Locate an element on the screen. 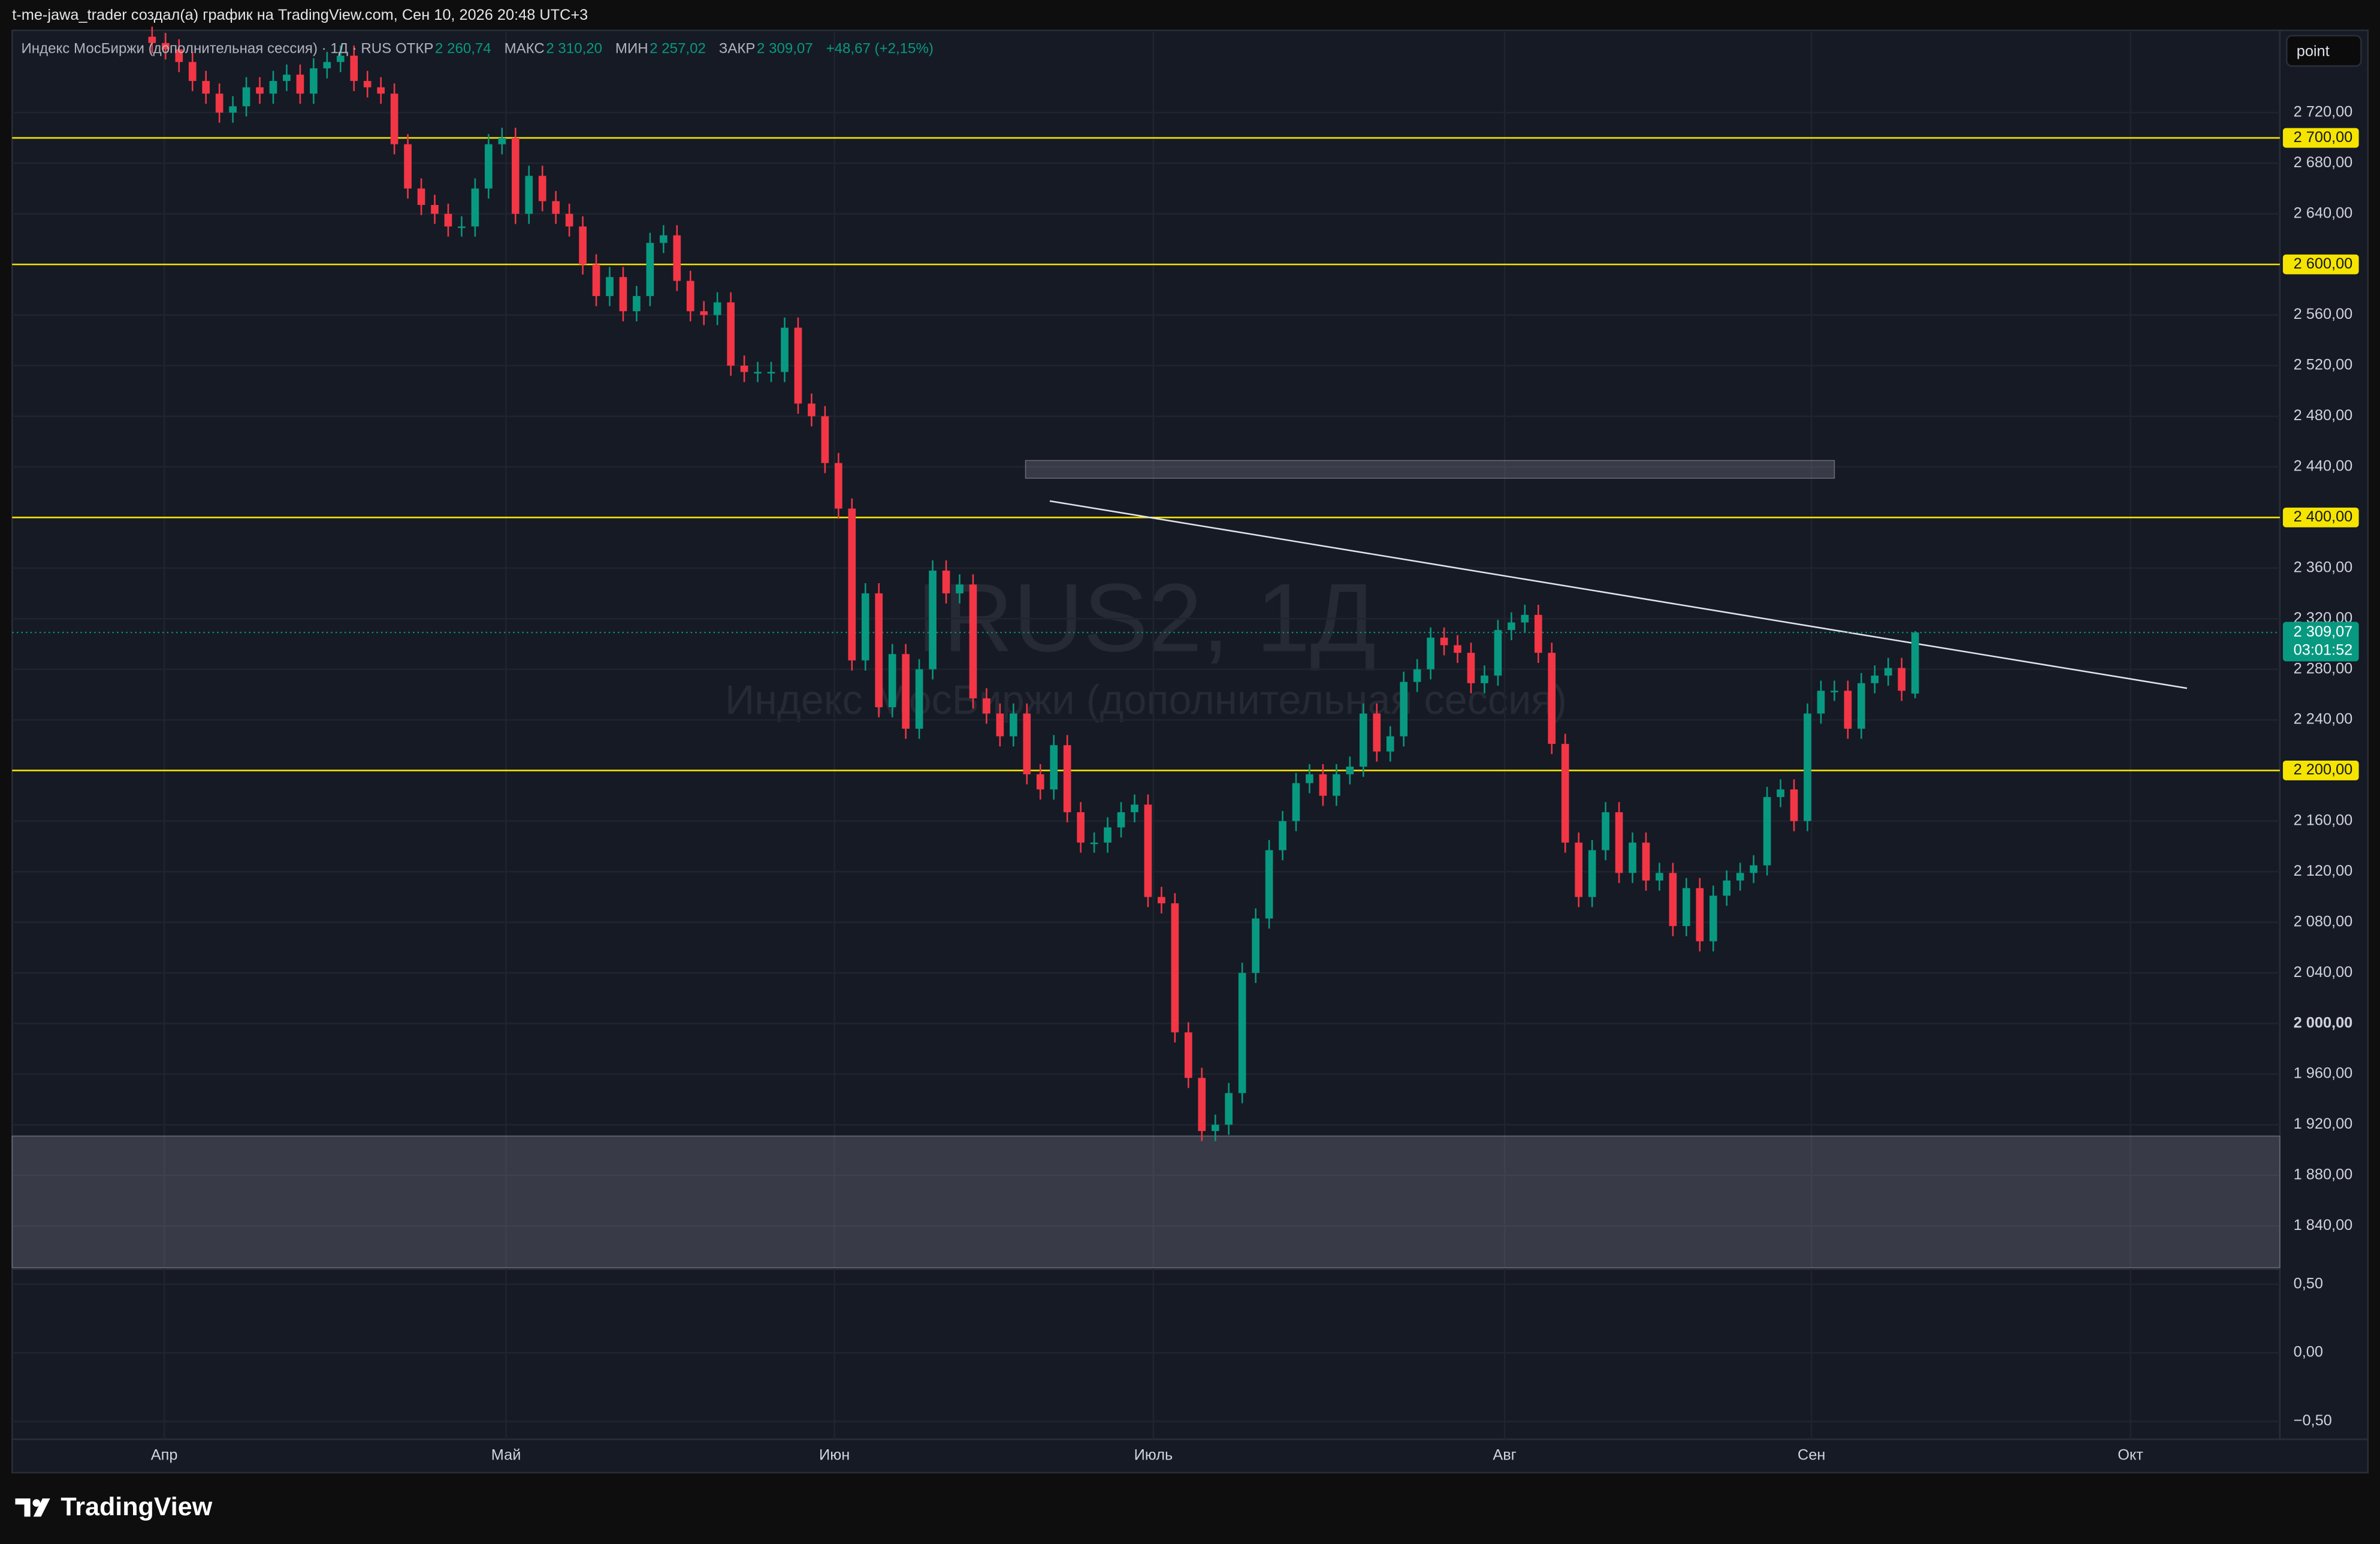  legend-low-label: МИН is located at coordinates (632, 49).